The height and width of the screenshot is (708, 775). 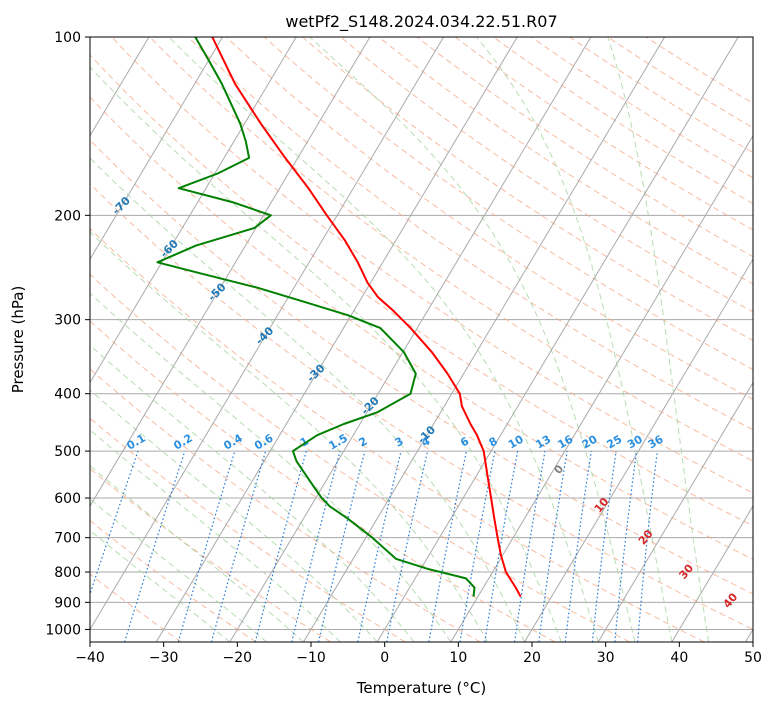 I want to click on y-tick-label: 200, so click(x=67, y=216).